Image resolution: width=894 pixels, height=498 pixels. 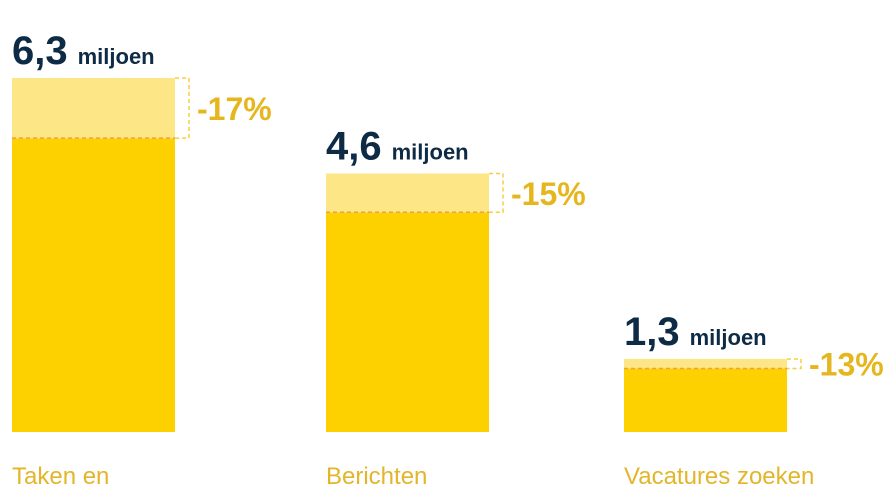 What do you see at coordinates (376, 476) in the screenshot?
I see `x-tick-label: Berichten` at bounding box center [376, 476].